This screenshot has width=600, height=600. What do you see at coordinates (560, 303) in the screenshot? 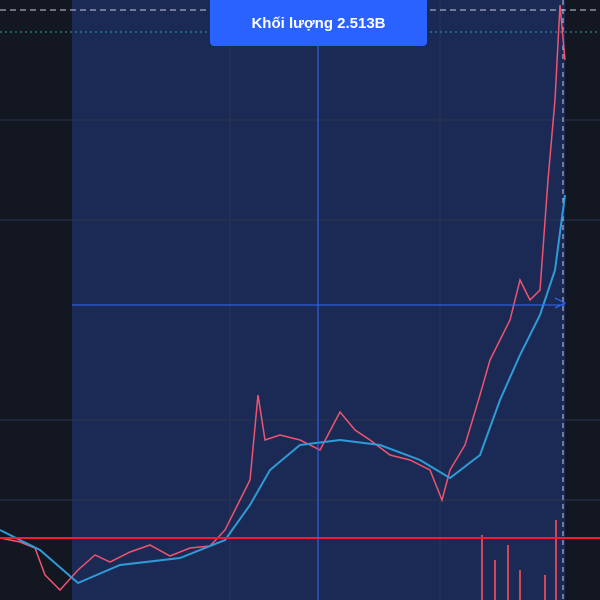
I see `crosshair-arrow` at bounding box center [560, 303].